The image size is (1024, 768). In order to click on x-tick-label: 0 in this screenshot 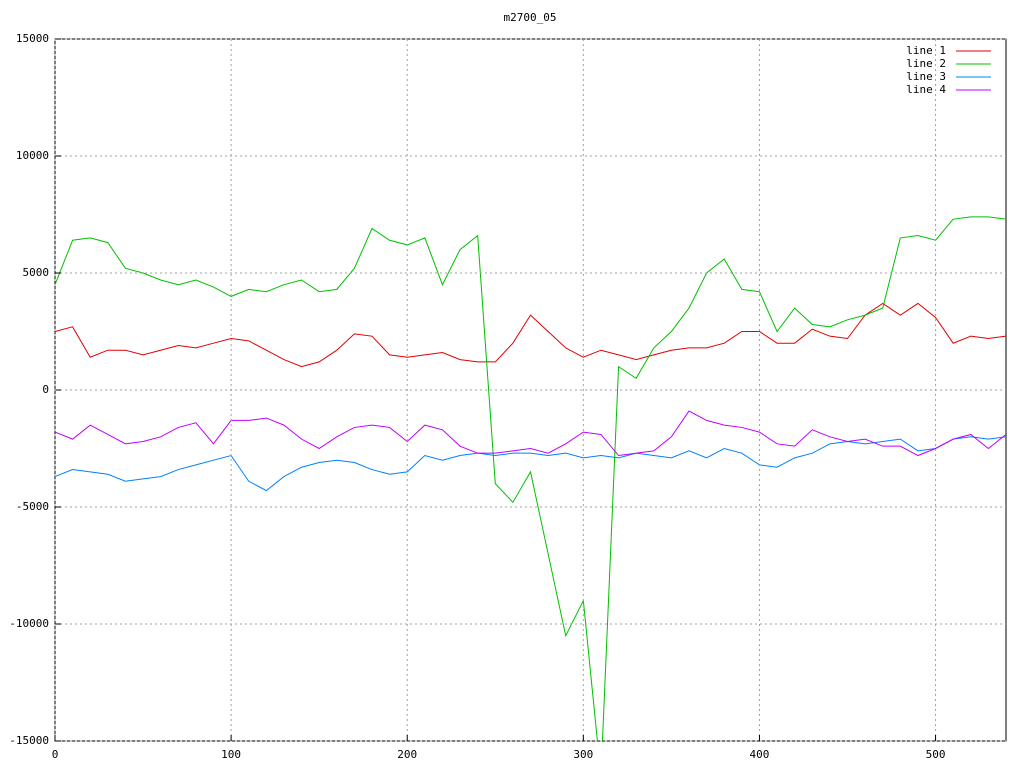, I will do `click(55, 754)`.